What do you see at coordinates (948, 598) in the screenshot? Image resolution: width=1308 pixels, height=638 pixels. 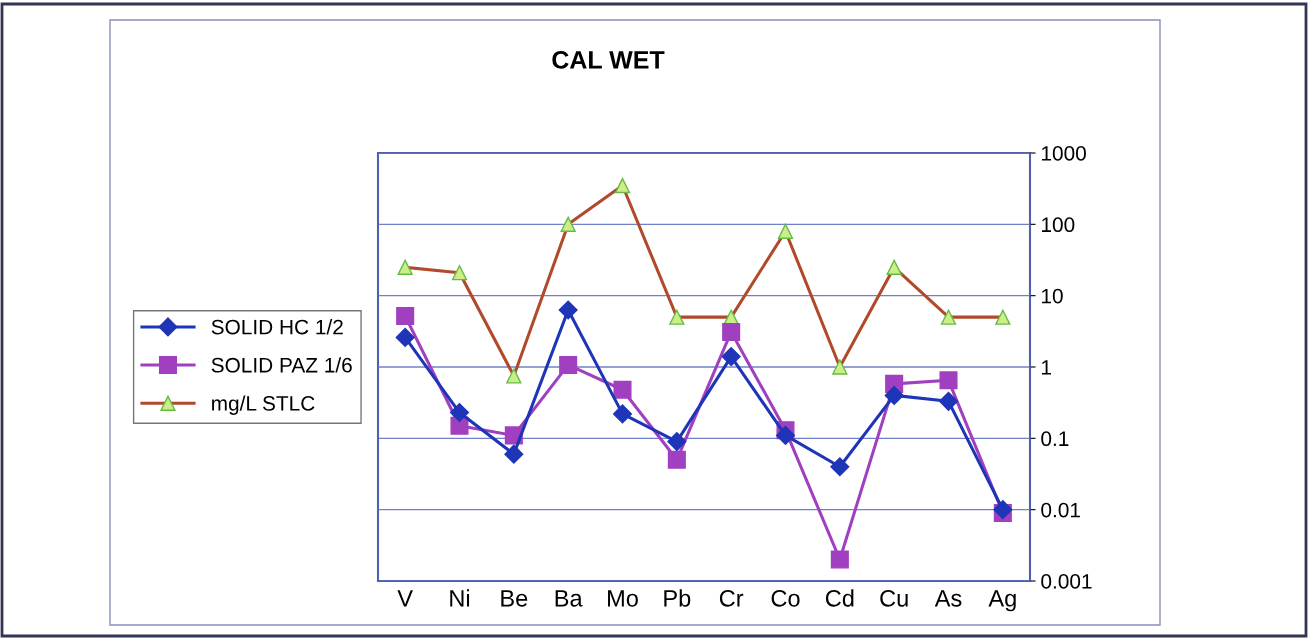 I see `x-tick-label: As` at bounding box center [948, 598].